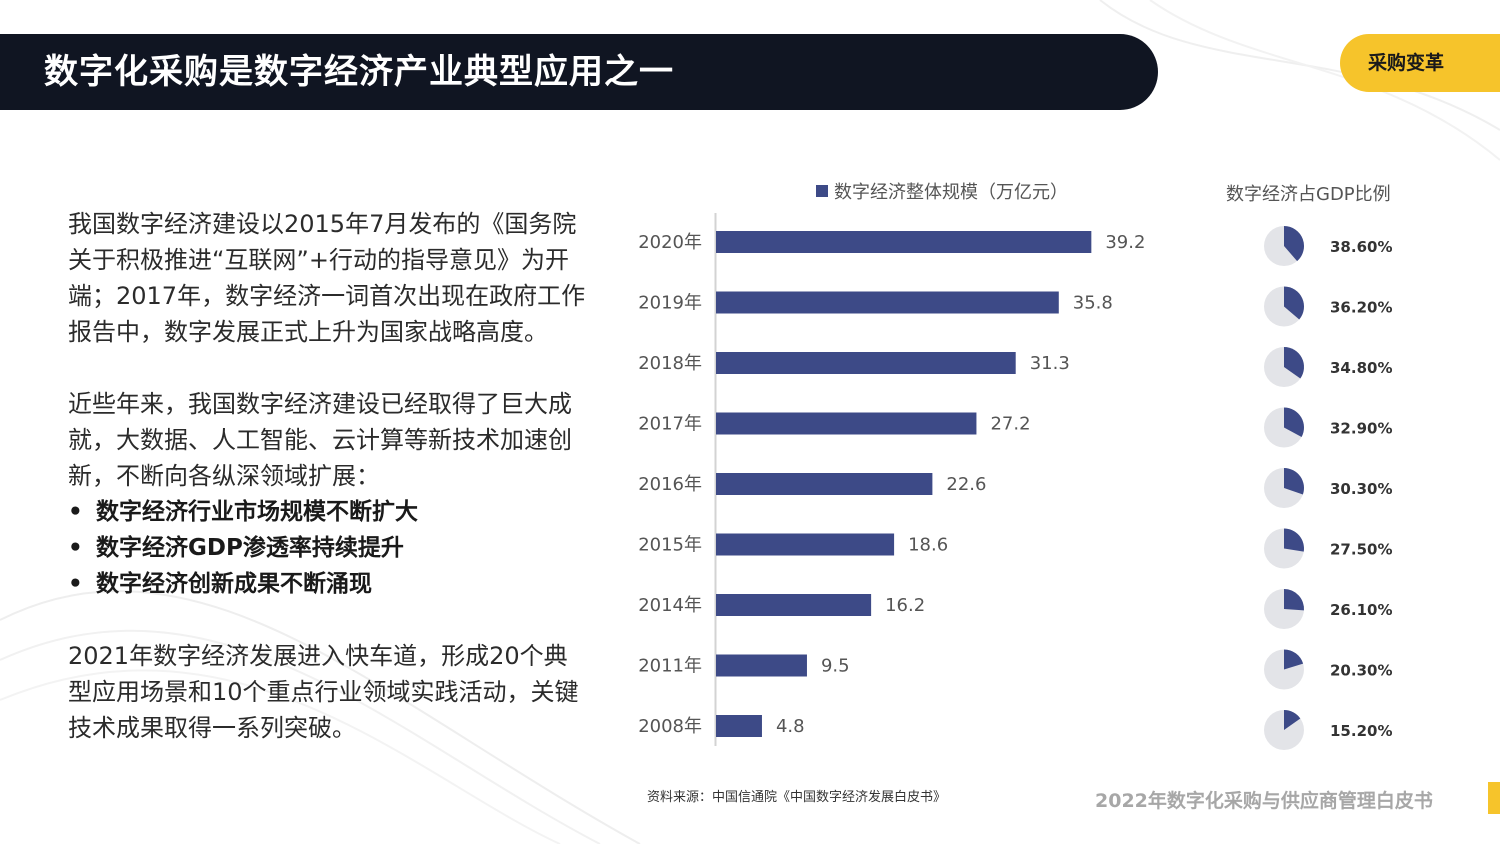  What do you see at coordinates (1264, 801) in the screenshot?
I see `report-title: 2022年数字化采购与供应商管理白皮书` at bounding box center [1264, 801].